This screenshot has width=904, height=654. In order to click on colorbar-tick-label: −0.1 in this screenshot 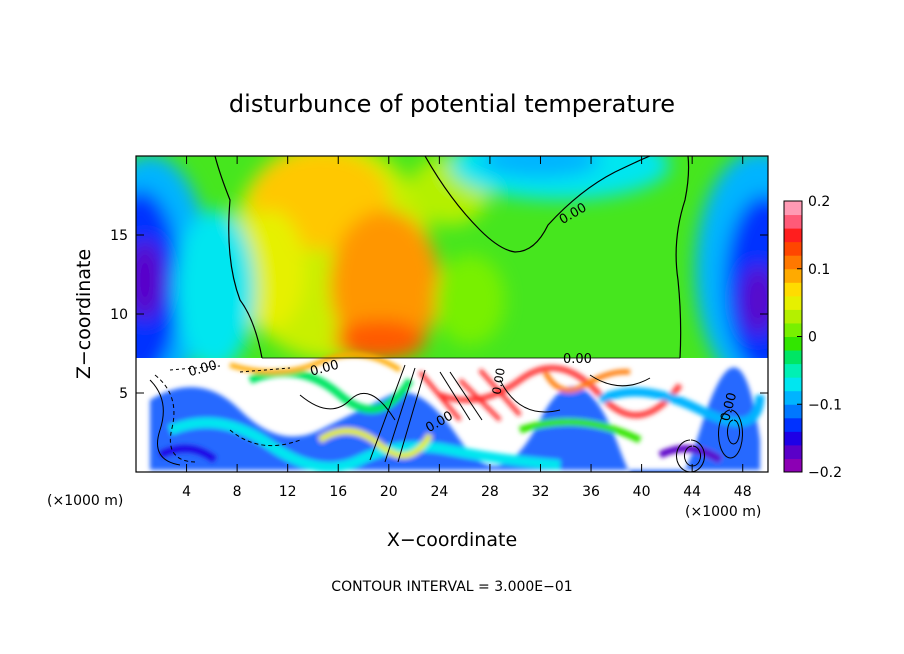, I will do `click(825, 405)`.